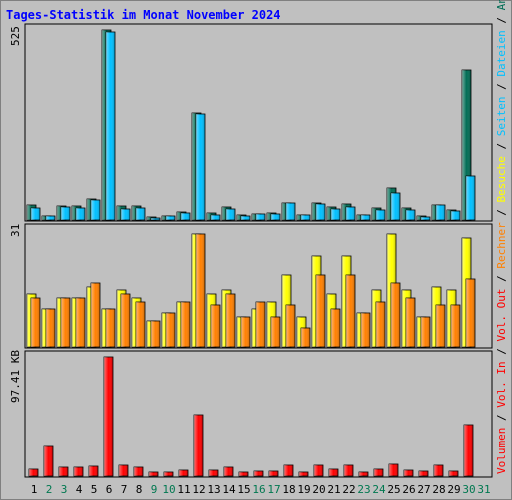  What do you see at coordinates (15, 230) in the screenshot?
I see `panel-middle-max-label: 31` at bounding box center [15, 230].